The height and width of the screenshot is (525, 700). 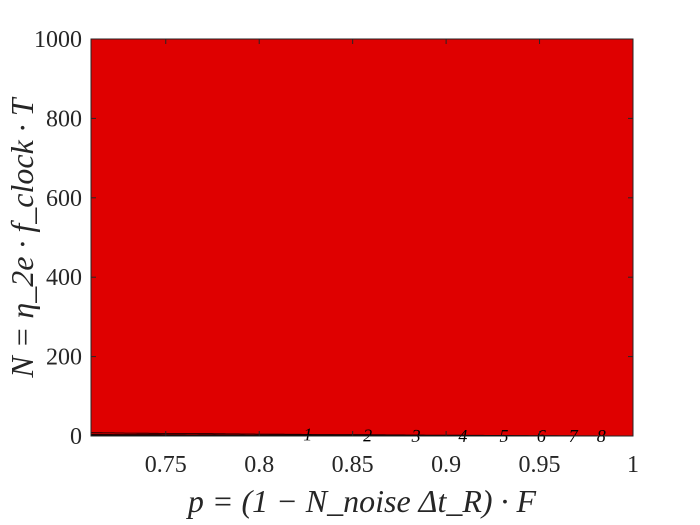 I want to click on y-tick-label: 600, so click(x=64, y=199).